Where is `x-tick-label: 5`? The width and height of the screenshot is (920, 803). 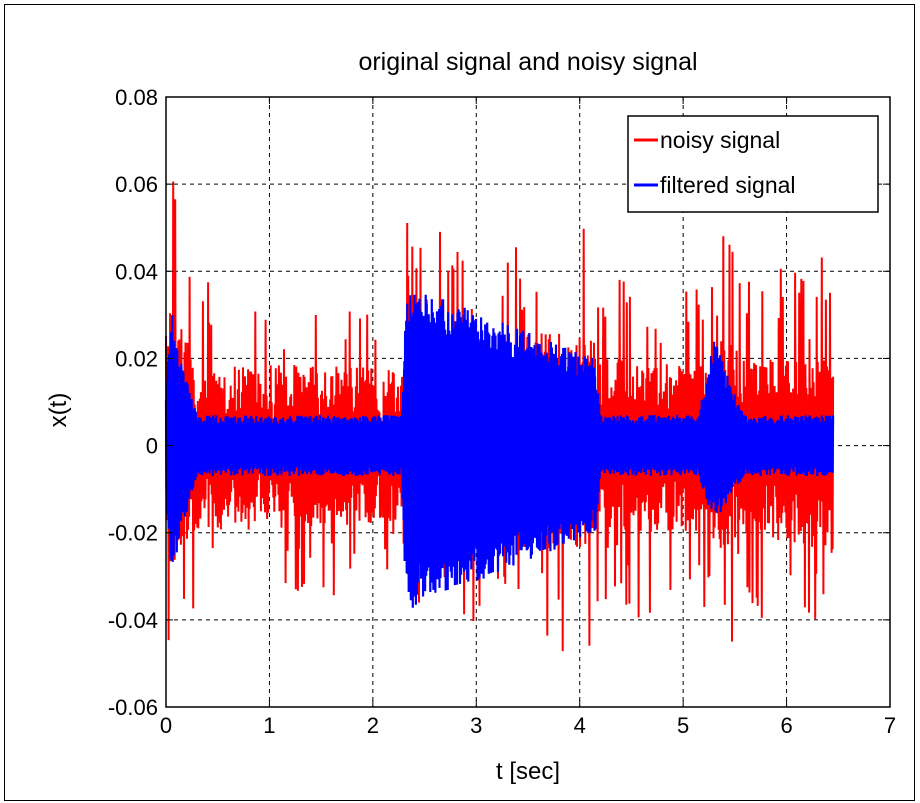
x-tick-label: 5 is located at coordinates (683, 725).